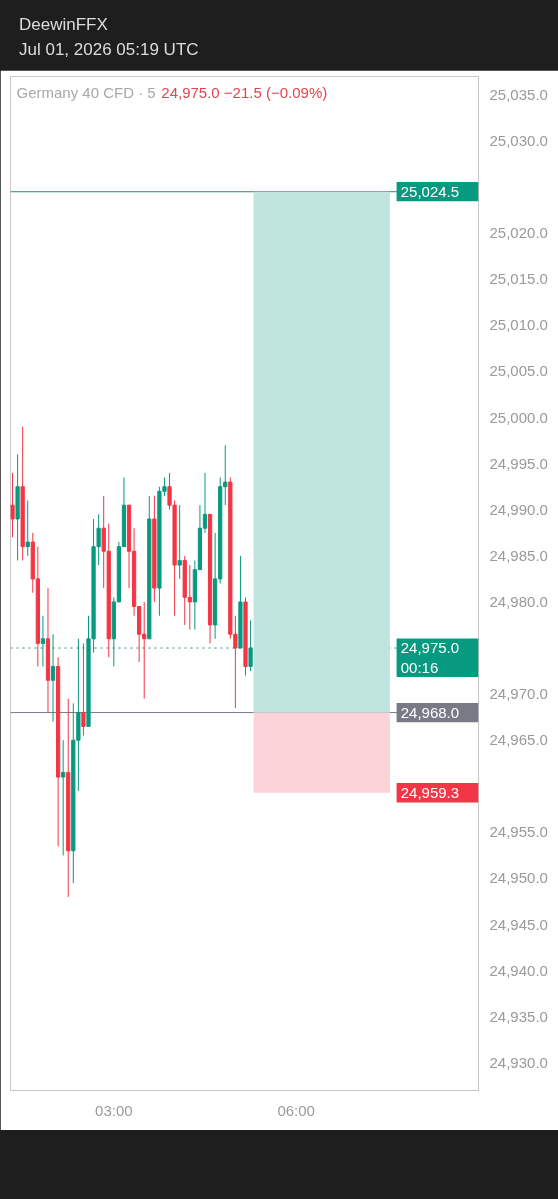 This screenshot has height=1199, width=558. I want to click on y-tick-label: 24,955.0, so click(518, 832).